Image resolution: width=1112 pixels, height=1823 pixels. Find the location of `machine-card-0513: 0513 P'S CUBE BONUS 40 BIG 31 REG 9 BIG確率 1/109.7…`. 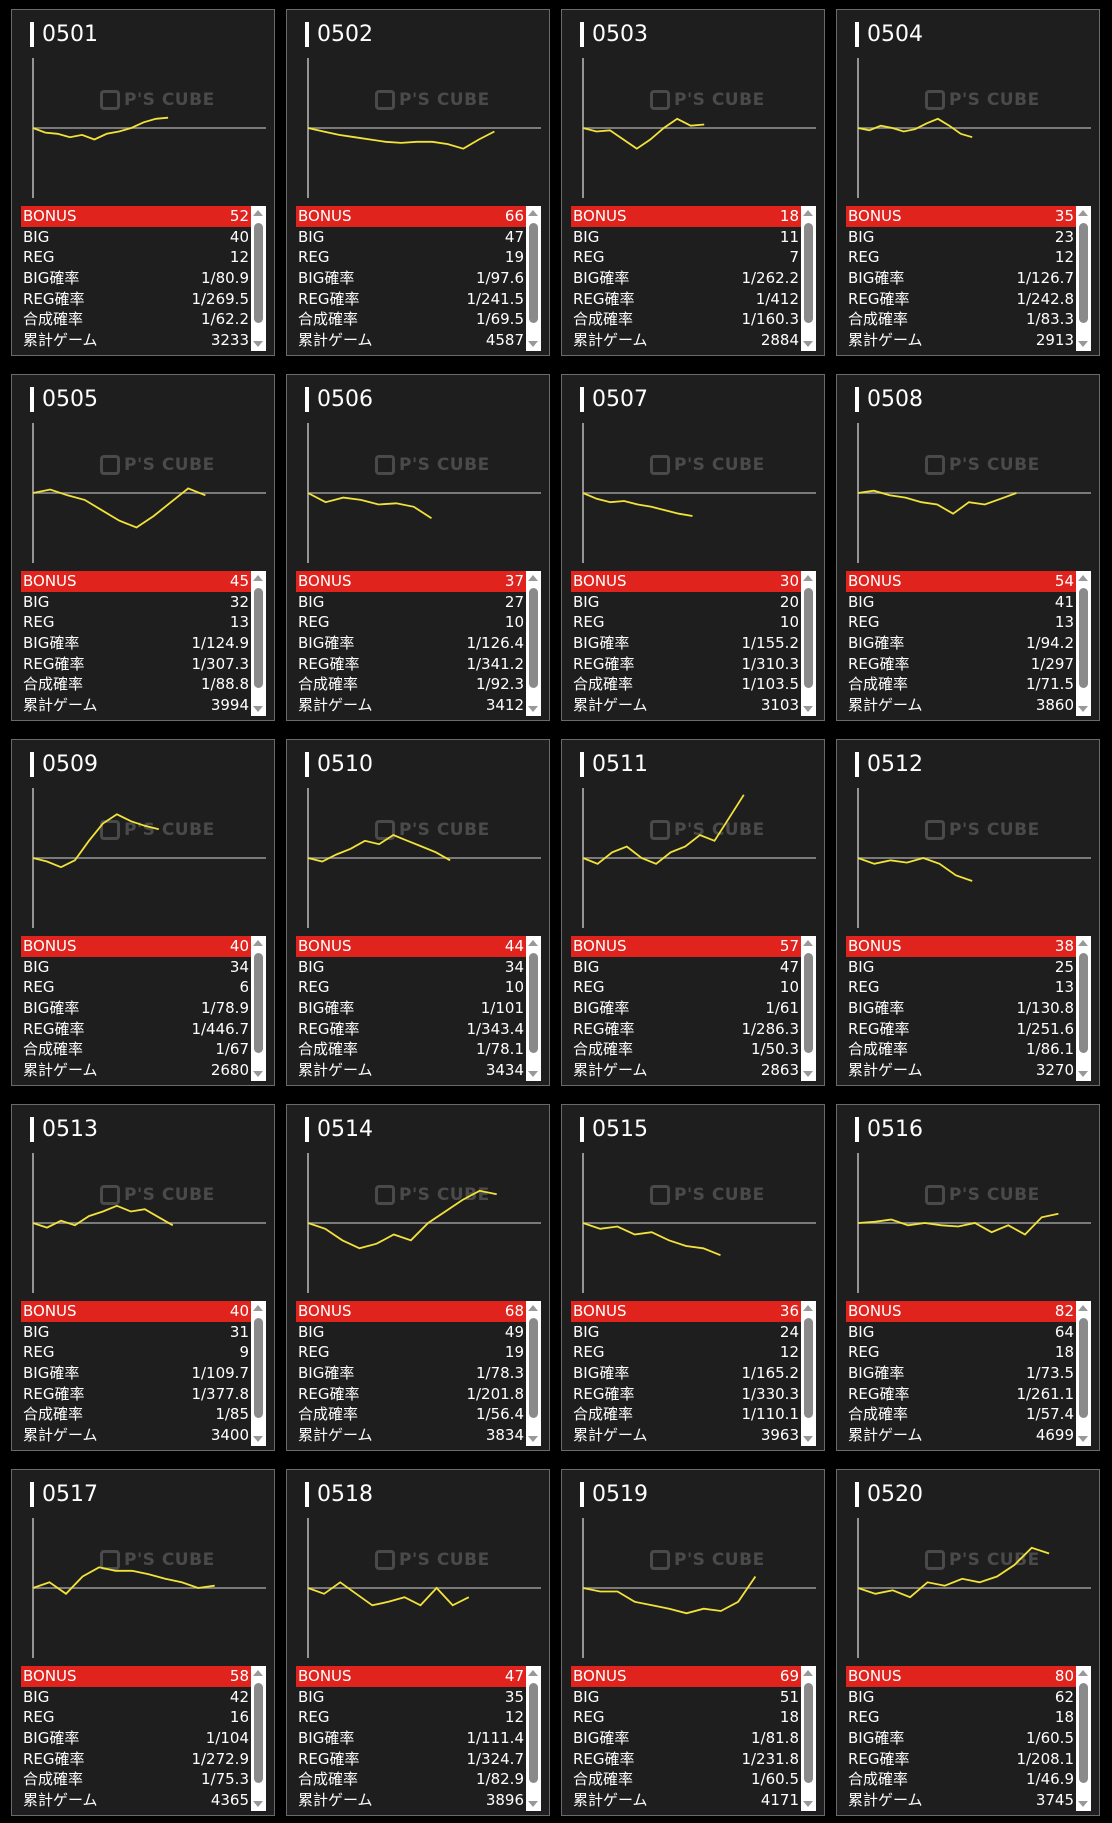

machine-card-0513: 0513 P'S CUBE BONUS 40 BIG 31 REG 9 BIG確率 1/109.7… is located at coordinates (143, 1277).